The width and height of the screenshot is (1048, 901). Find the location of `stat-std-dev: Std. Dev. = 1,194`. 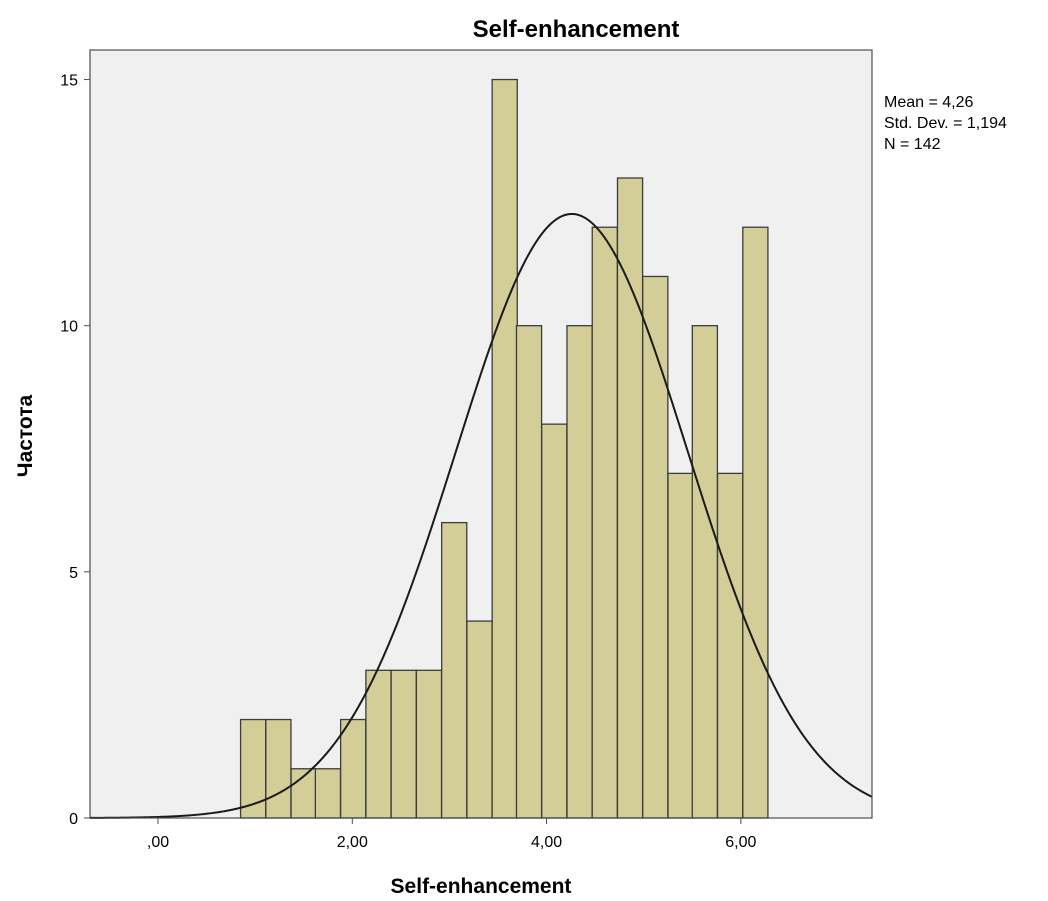

stat-std-dev: Std. Dev. = 1,194 is located at coordinates (945, 123).